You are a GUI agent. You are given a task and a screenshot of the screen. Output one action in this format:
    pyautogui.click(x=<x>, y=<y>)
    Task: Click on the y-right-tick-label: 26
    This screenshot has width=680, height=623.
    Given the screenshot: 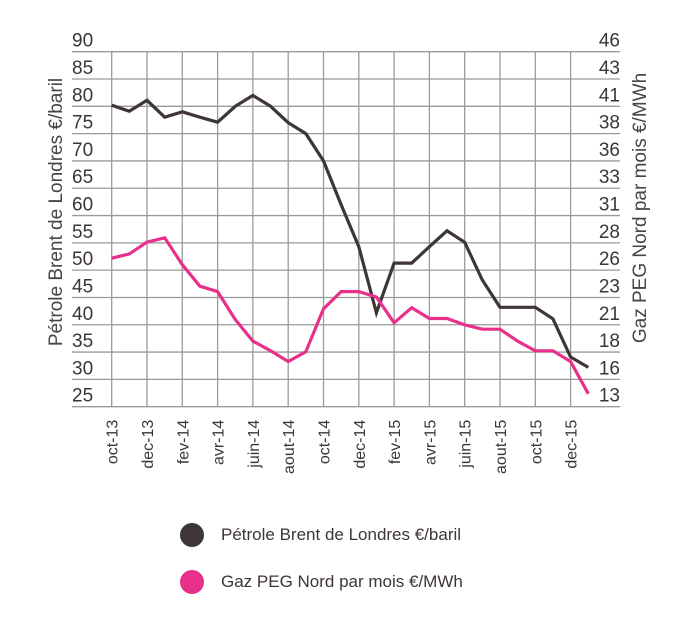 What is the action you would take?
    pyautogui.click(x=609, y=259)
    